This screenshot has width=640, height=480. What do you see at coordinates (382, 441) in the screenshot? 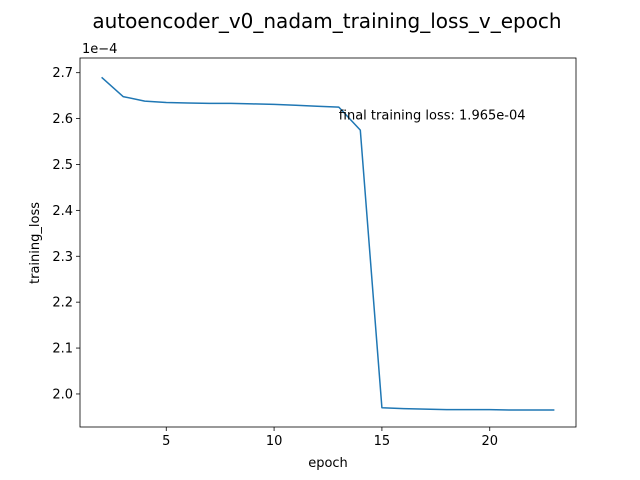
I see `x-tick-label: 15` at bounding box center [382, 441].